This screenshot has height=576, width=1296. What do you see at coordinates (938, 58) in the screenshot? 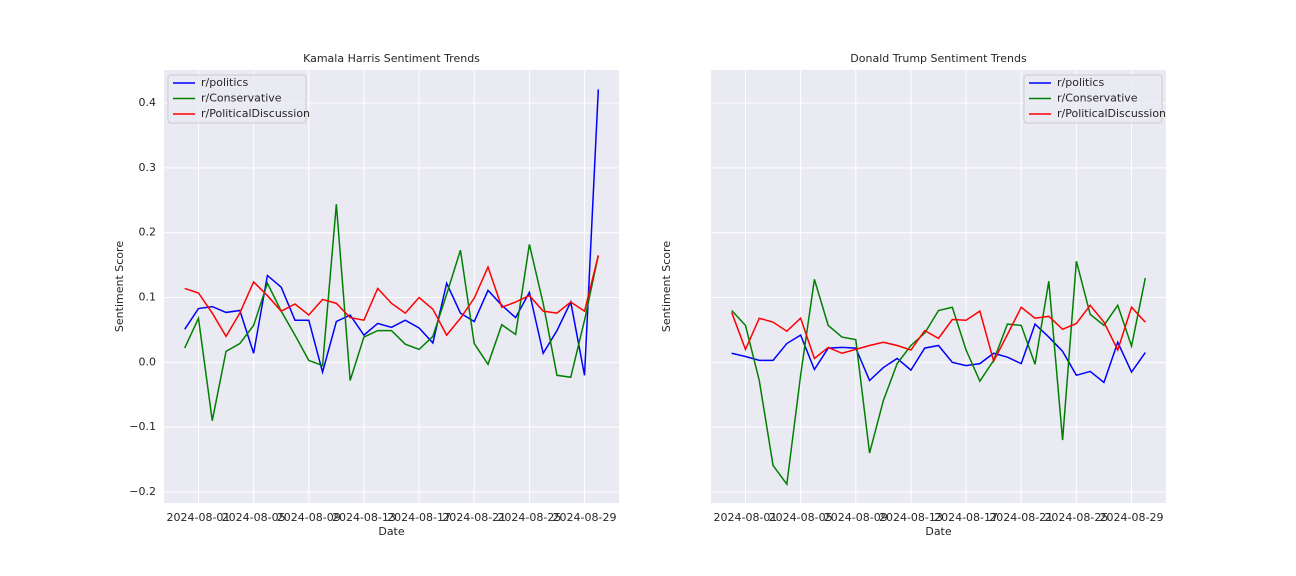
I see `chart-title: Donald Trump Sentiment Trends` at bounding box center [938, 58].